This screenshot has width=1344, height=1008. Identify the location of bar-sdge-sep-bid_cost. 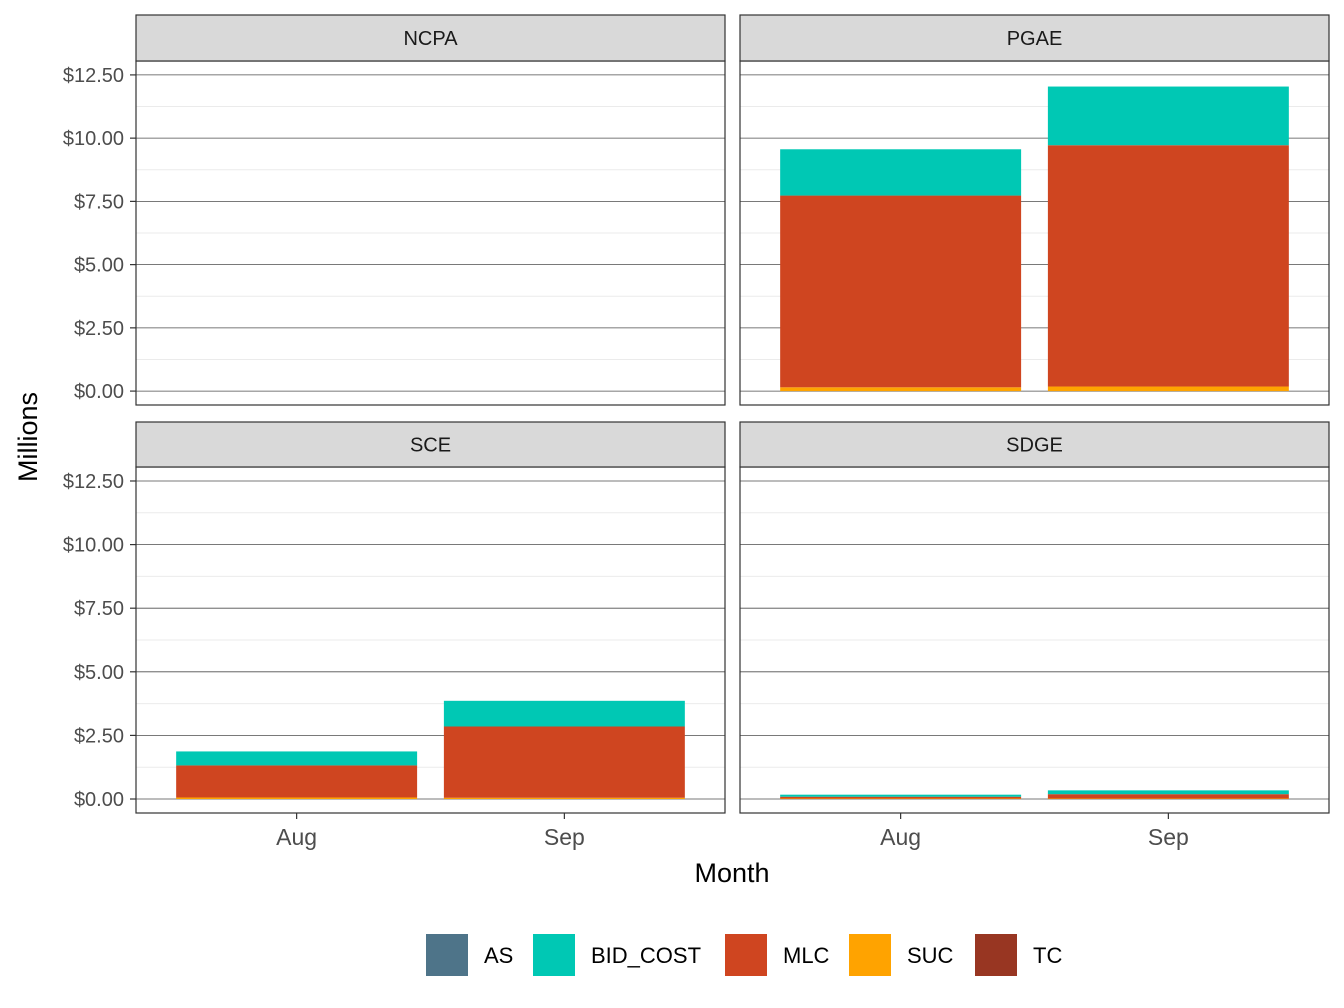
(1168, 792).